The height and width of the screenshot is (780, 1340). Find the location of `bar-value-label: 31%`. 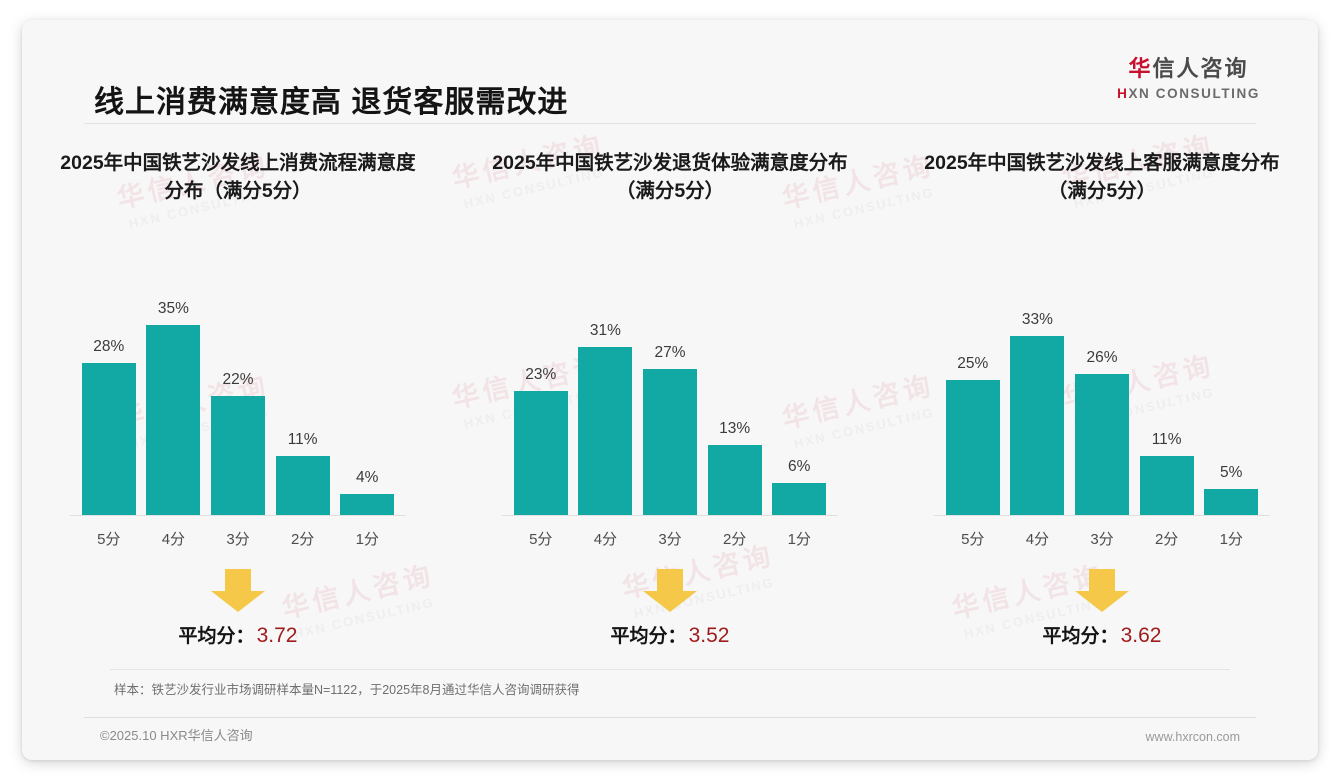

bar-value-label: 31% is located at coordinates (605, 330).